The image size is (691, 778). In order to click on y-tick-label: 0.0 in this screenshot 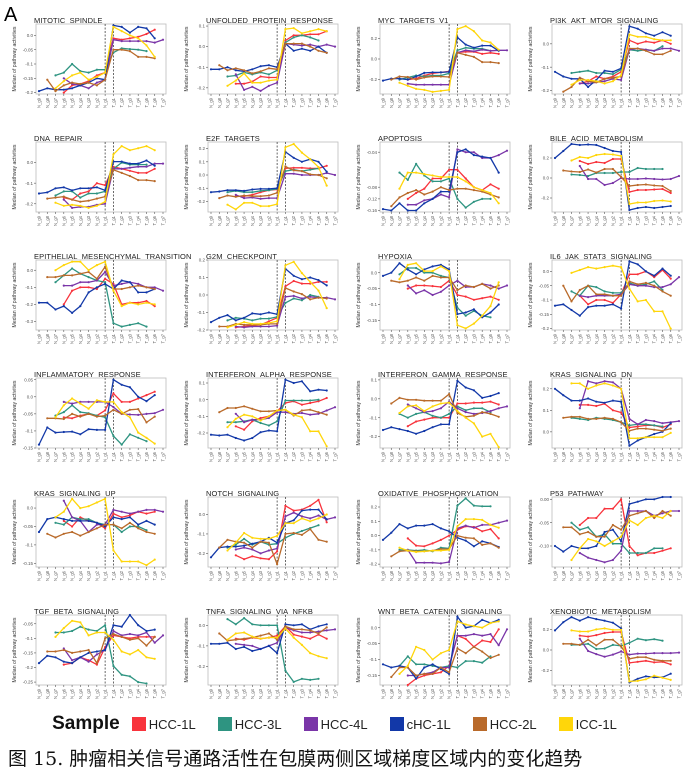, I will do `click(374, 627)`.